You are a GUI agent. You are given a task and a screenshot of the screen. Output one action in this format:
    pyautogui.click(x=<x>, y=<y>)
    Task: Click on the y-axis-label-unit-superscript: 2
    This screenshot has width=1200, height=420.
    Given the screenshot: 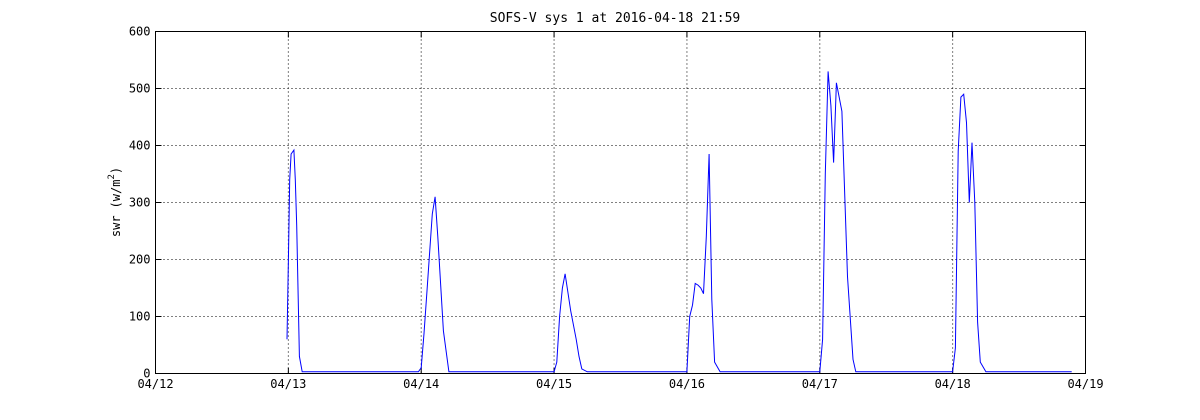 What is the action you would take?
    pyautogui.click(x=112, y=176)
    